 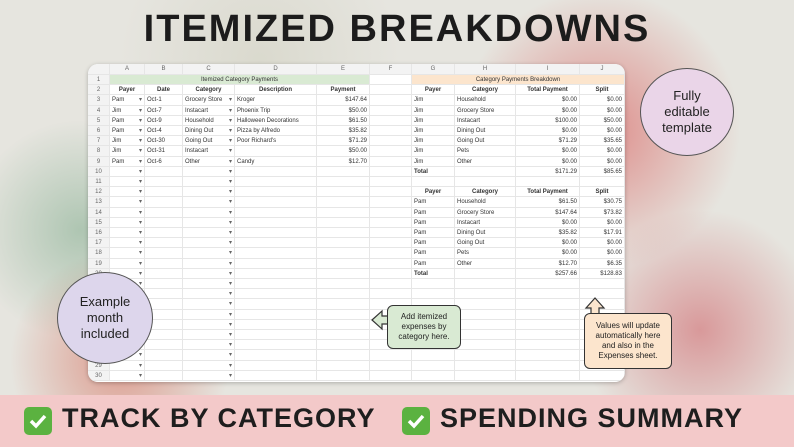 What do you see at coordinates (602, 141) in the screenshot?
I see `cell: $35.65` at bounding box center [602, 141].